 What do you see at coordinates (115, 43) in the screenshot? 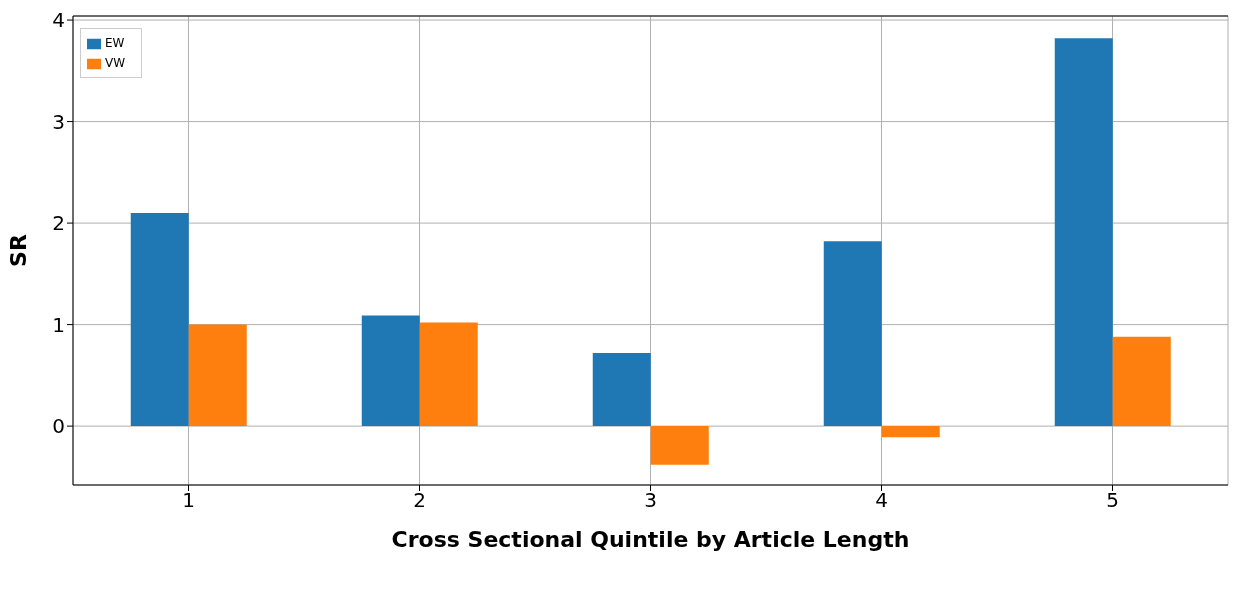
I see `legend-label: EW` at bounding box center [115, 43].